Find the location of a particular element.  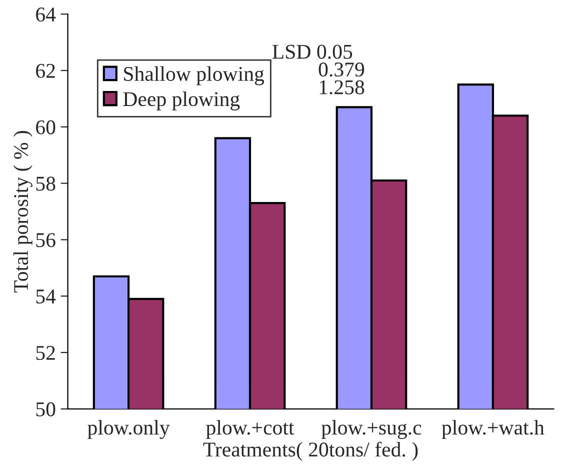

y-tick-label: 62 is located at coordinates (45, 71).